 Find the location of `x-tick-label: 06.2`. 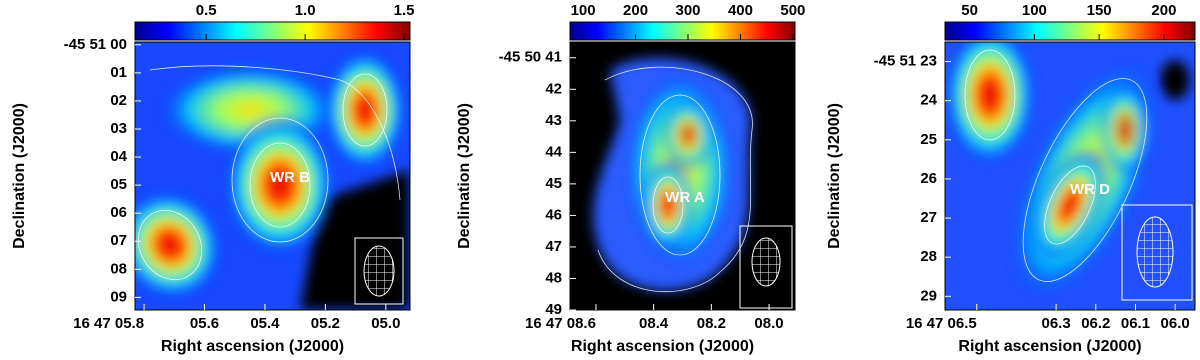

x-tick-label: 06.2 is located at coordinates (1095, 323).